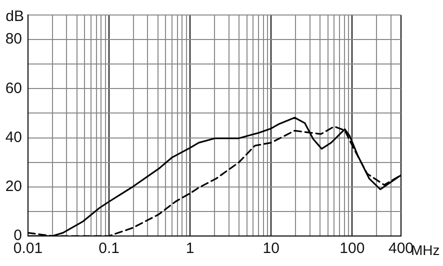  I want to click on y-tick-label: 60, so click(13, 88).